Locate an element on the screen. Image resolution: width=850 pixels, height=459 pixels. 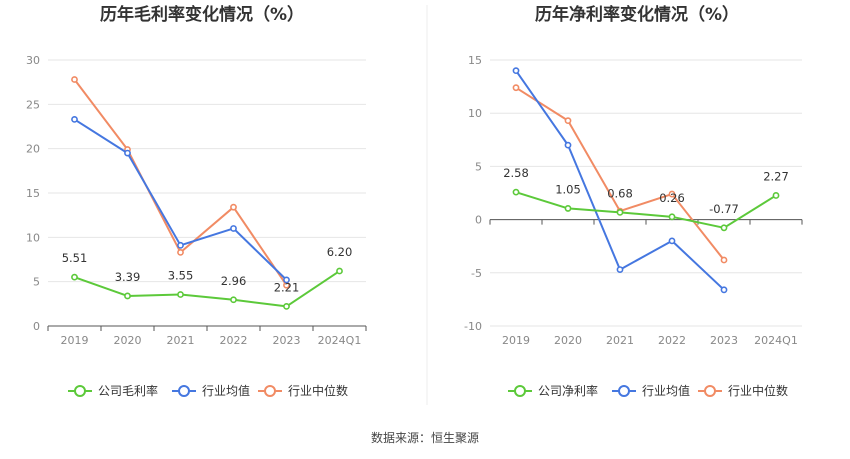
legend-label: 公司毛利率 is located at coordinates (128, 390).